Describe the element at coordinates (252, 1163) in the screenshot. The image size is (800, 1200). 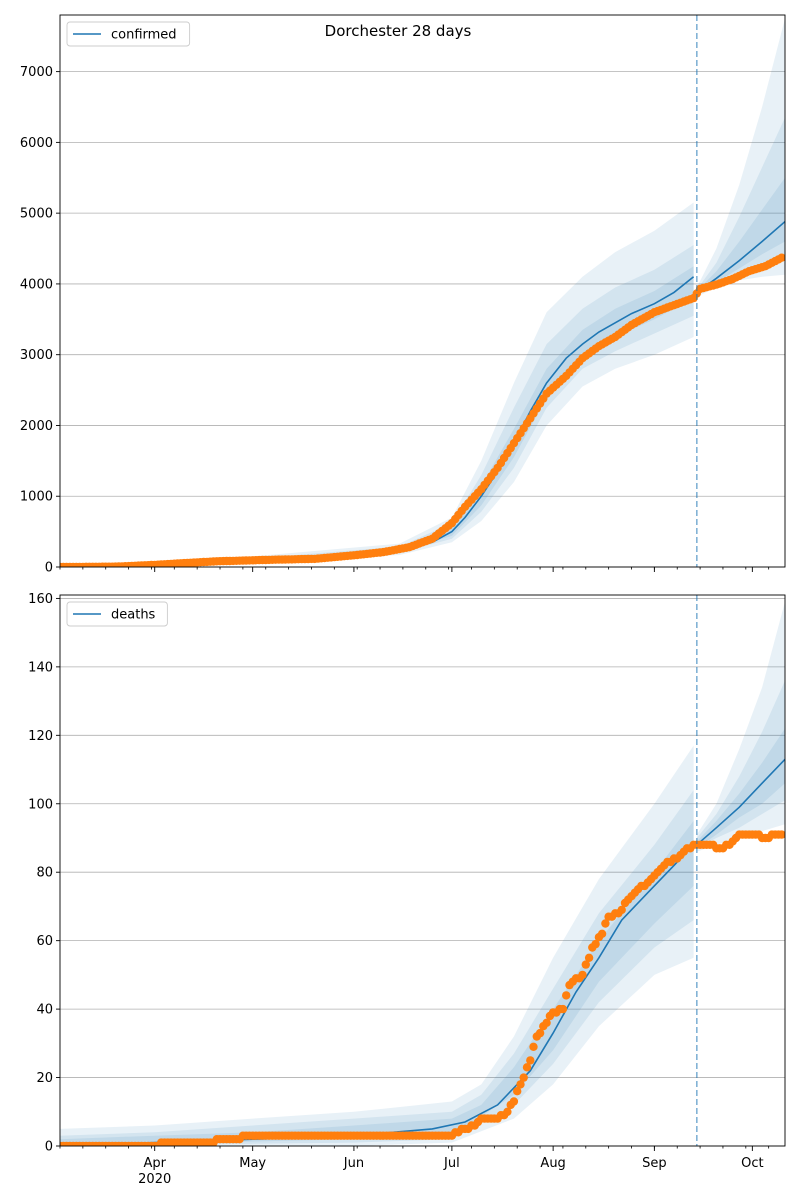
I see `x-tick-label: May` at that location.